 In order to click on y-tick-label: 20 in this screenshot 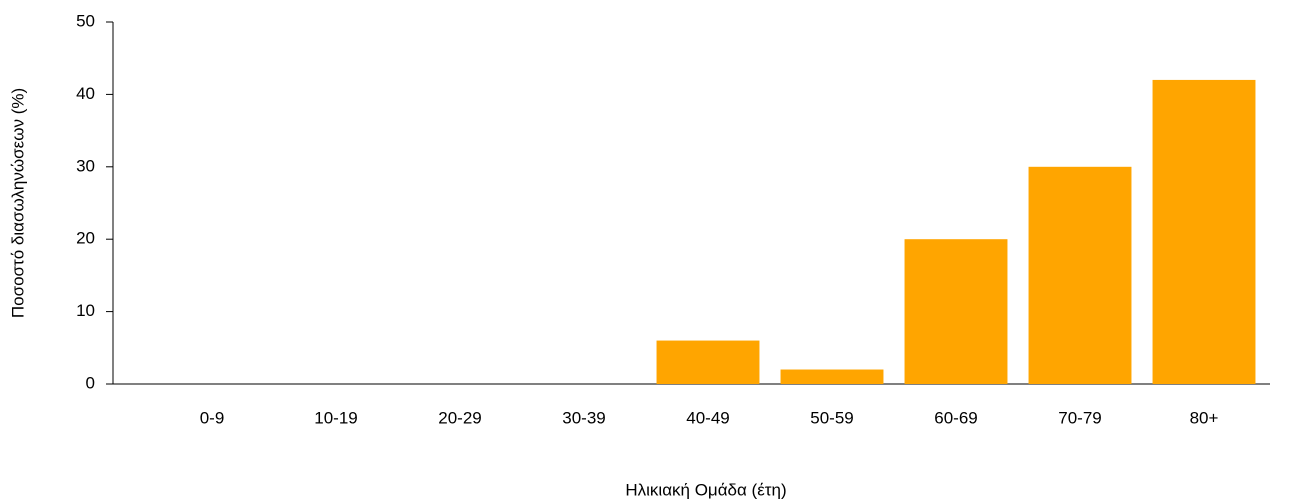, I will do `click(85, 238)`.